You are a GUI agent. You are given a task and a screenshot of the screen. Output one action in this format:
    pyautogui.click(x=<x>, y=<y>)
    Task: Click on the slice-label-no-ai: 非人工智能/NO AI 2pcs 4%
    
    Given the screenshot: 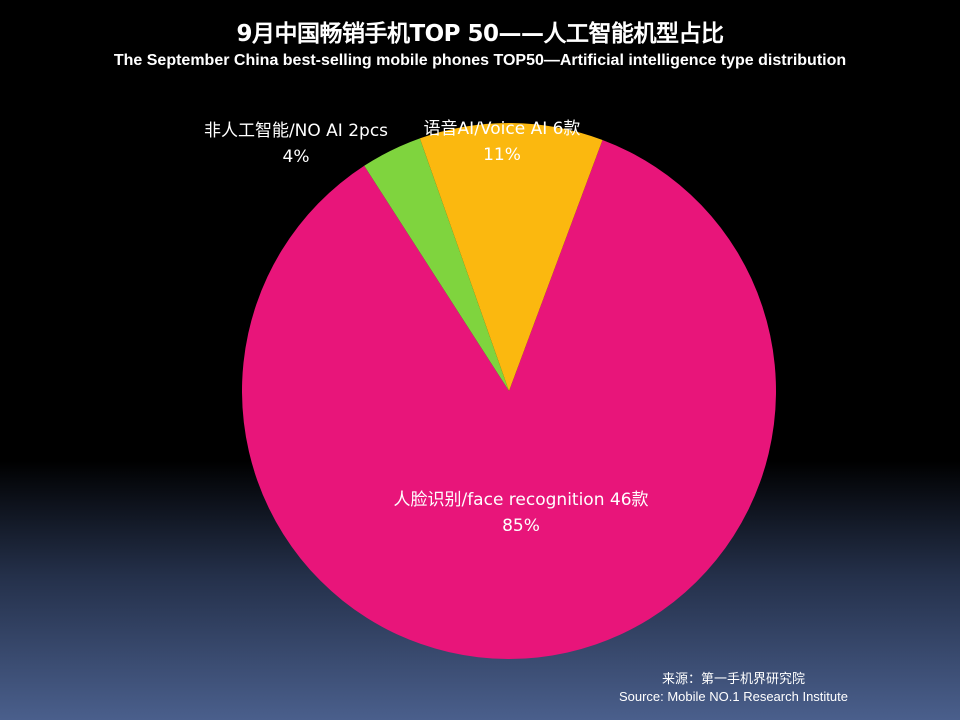 What is the action you would take?
    pyautogui.click(x=296, y=144)
    